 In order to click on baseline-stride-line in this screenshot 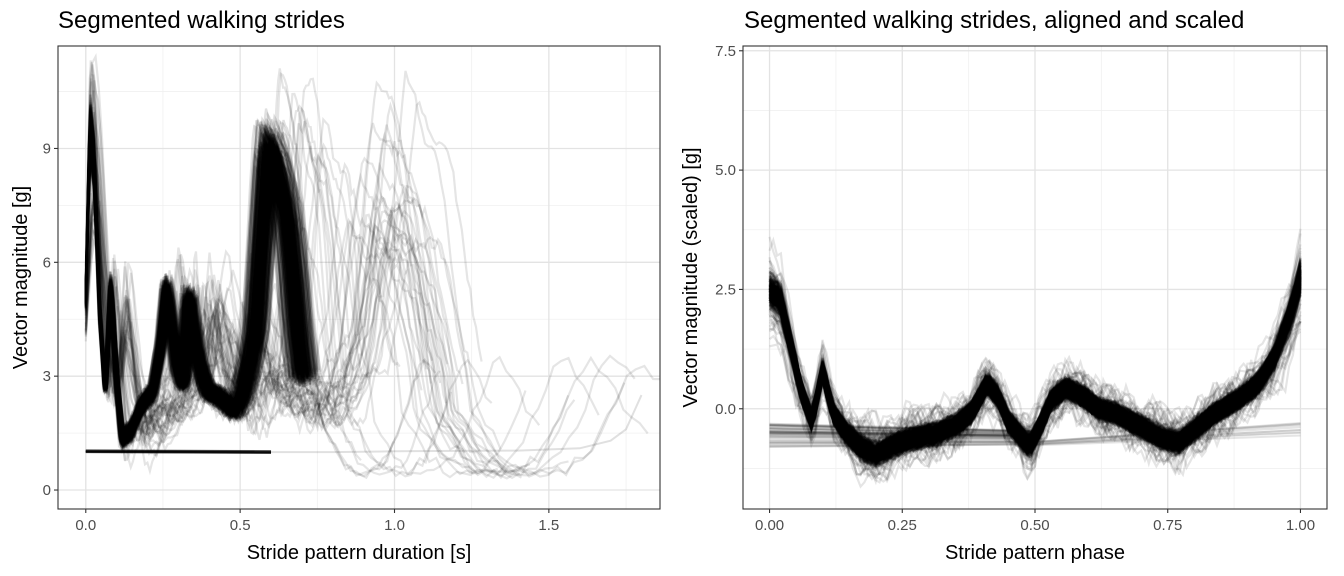, I will do `click(178, 451)`.